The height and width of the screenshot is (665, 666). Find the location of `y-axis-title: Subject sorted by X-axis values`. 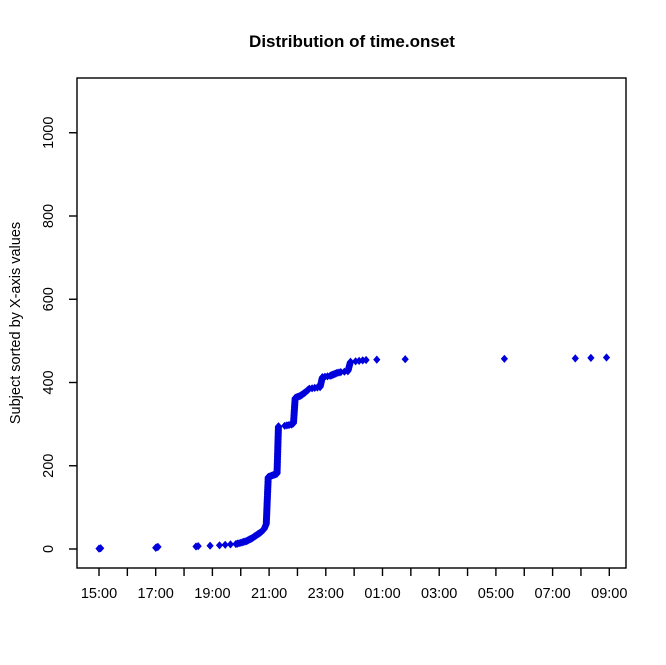

y-axis-title: Subject sorted by X-axis values is located at coordinates (16, 323).